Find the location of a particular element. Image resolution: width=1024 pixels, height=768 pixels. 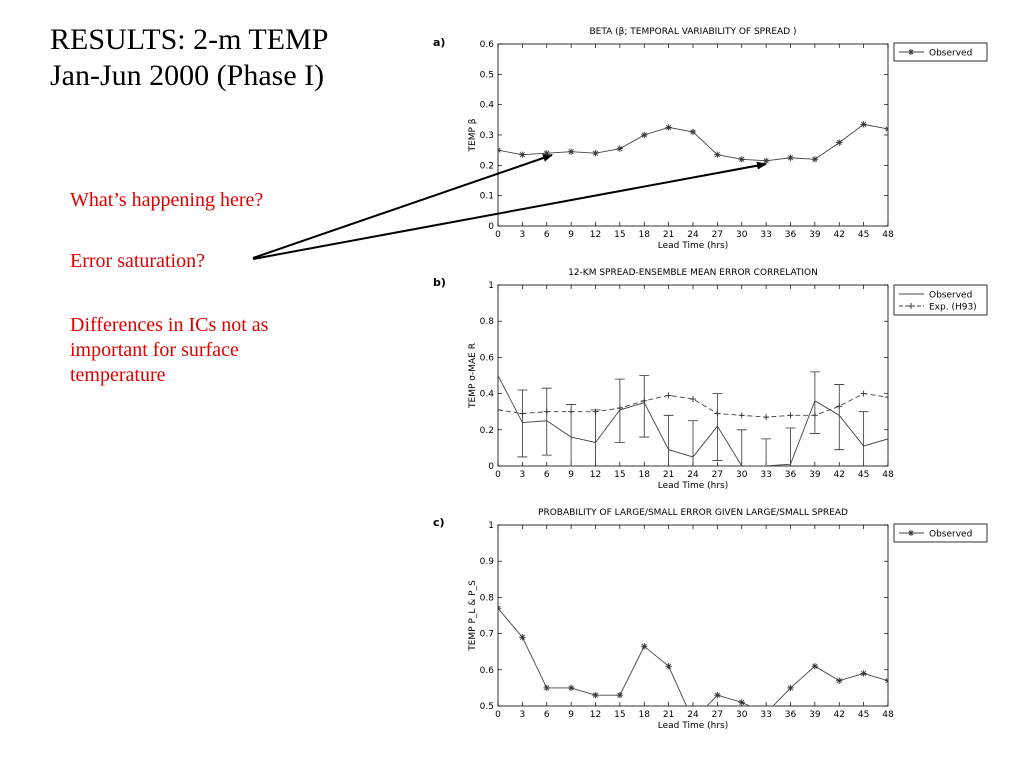

x-tick-label: 6 is located at coordinates (547, 235).